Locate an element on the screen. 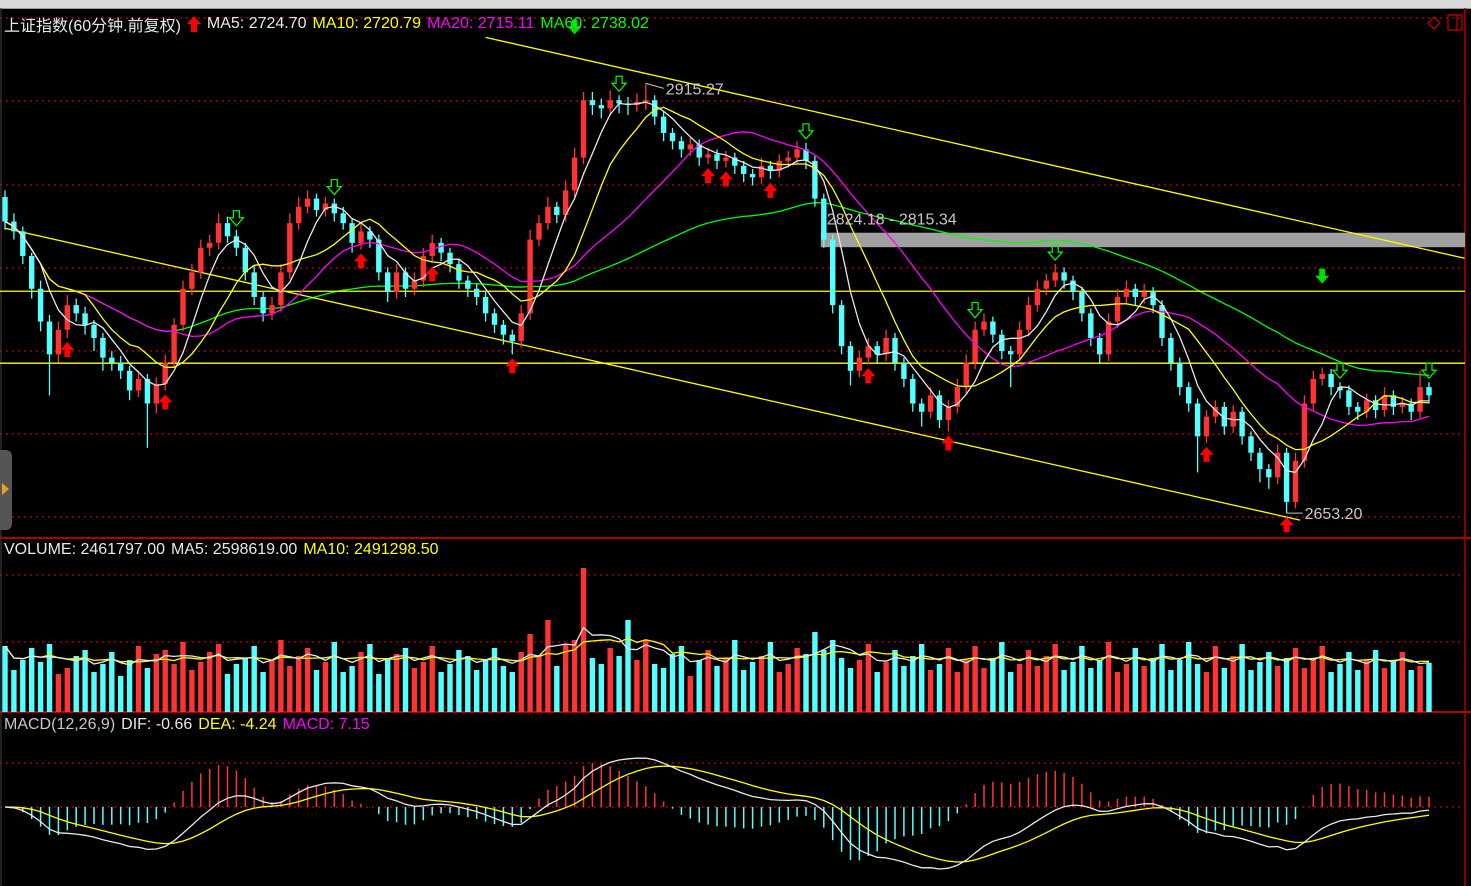 The image size is (1471, 886). volume-value: VOLUME: 2461797.00 is located at coordinates (84, 549).